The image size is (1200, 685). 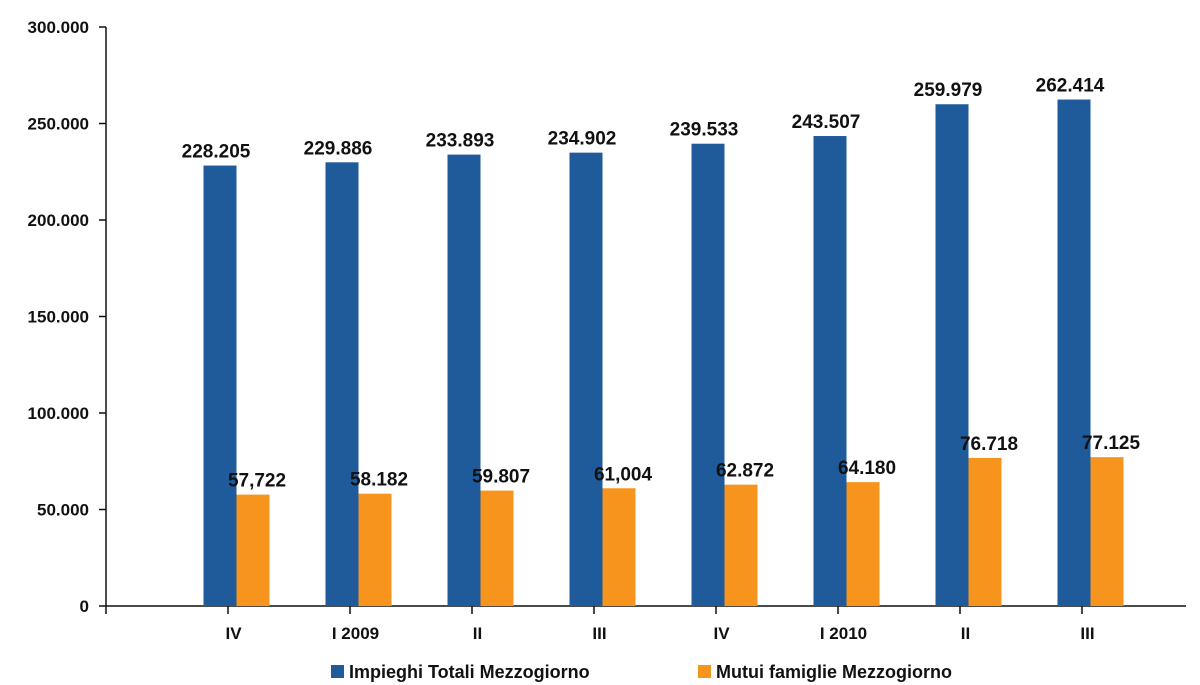 What do you see at coordinates (338, 148) in the screenshot?
I see `data-label: 229.886` at bounding box center [338, 148].